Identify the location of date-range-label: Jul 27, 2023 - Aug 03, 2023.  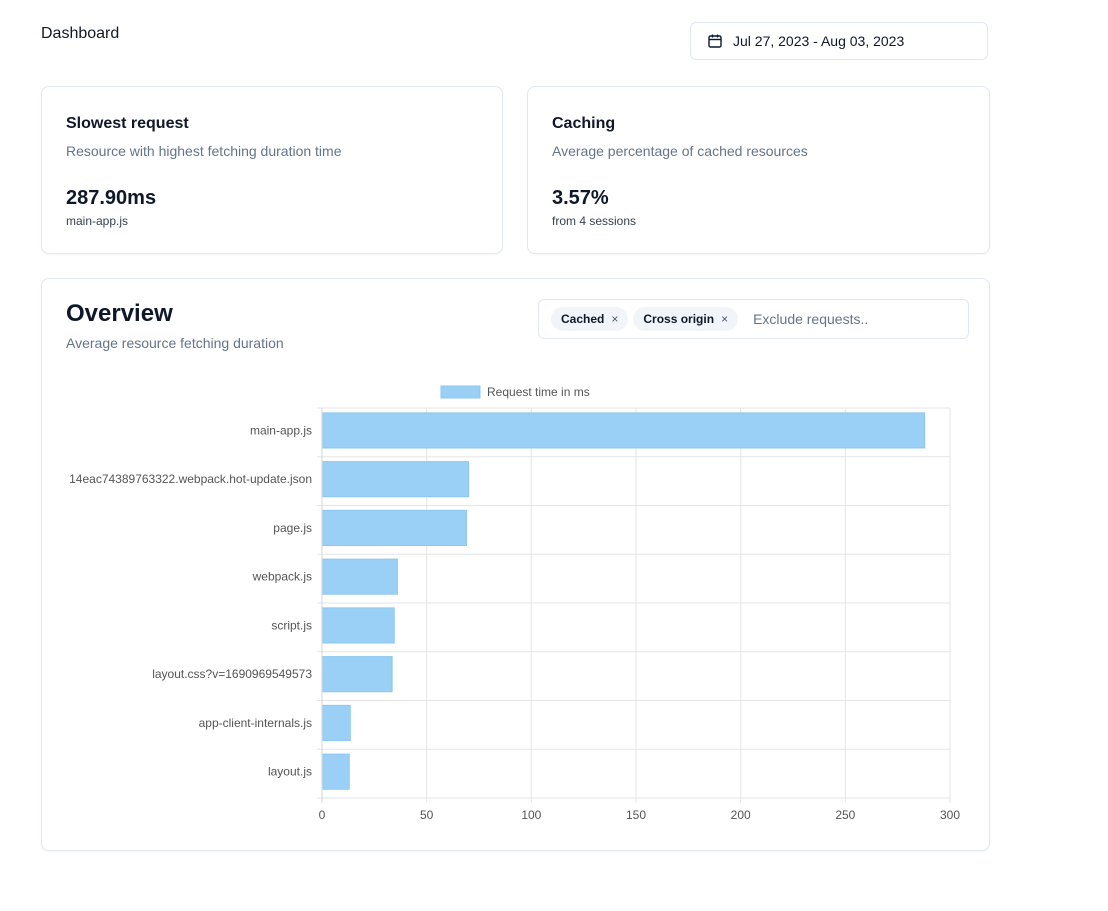
(819, 41).